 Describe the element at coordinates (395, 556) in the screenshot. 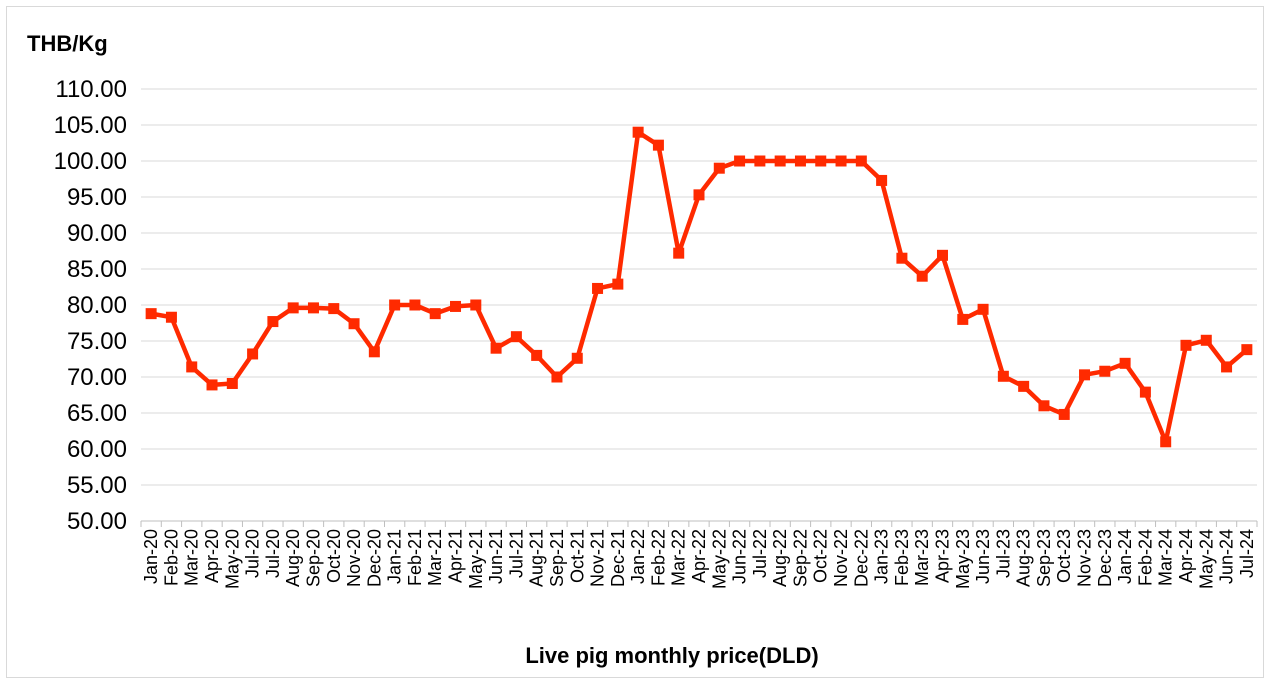

I see `x-tick-label: Jan-21` at that location.